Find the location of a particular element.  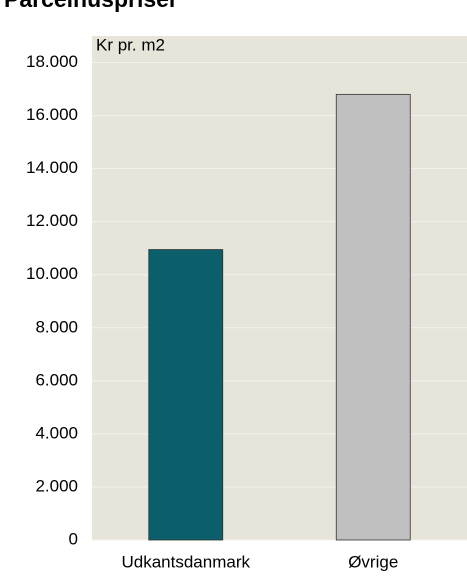

y-tick-label: 4.000 is located at coordinates (56, 432).